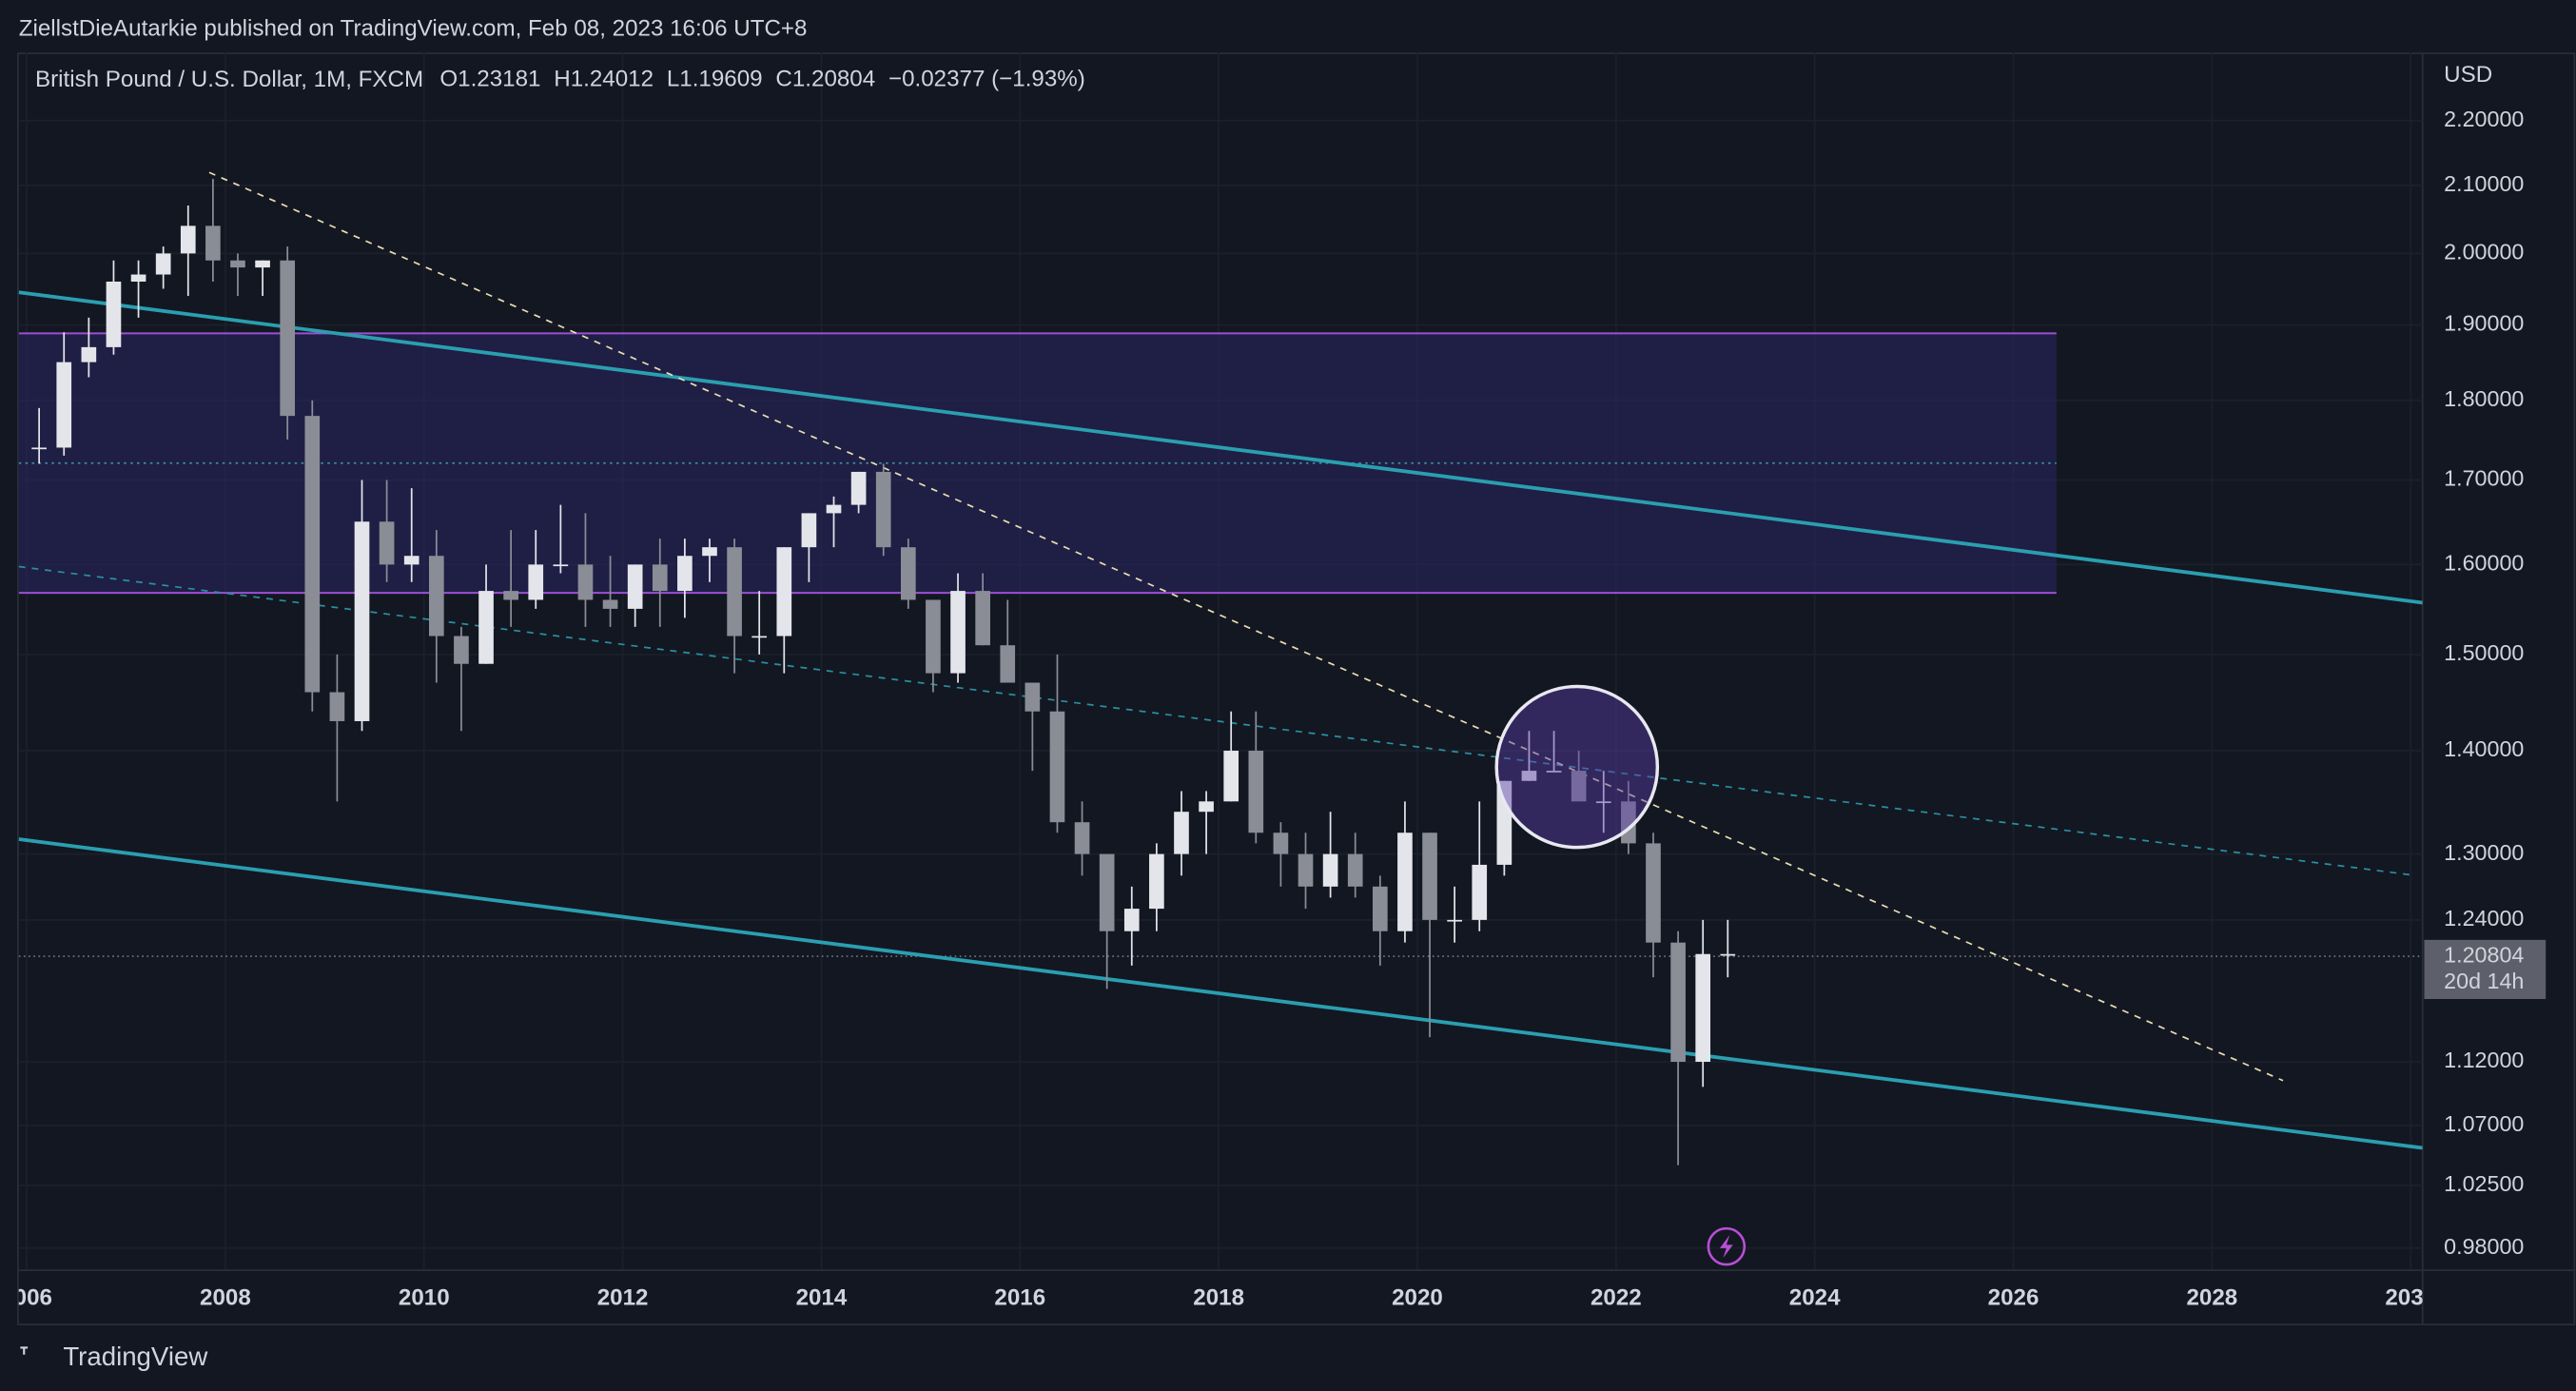 This screenshot has height=1391, width=2576. I want to click on overlay, so click(1621, 975).